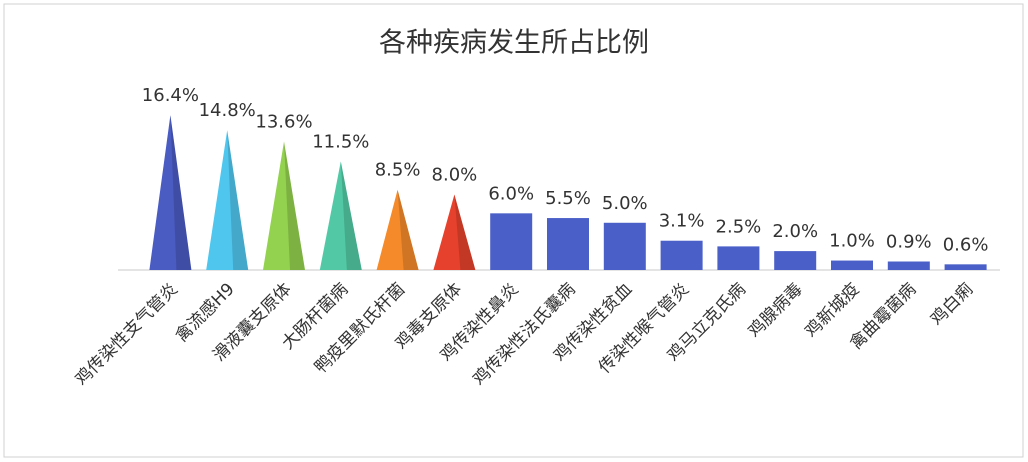 This screenshot has width=1028, height=462. I want to click on value-label: 3.1%, so click(682, 221).